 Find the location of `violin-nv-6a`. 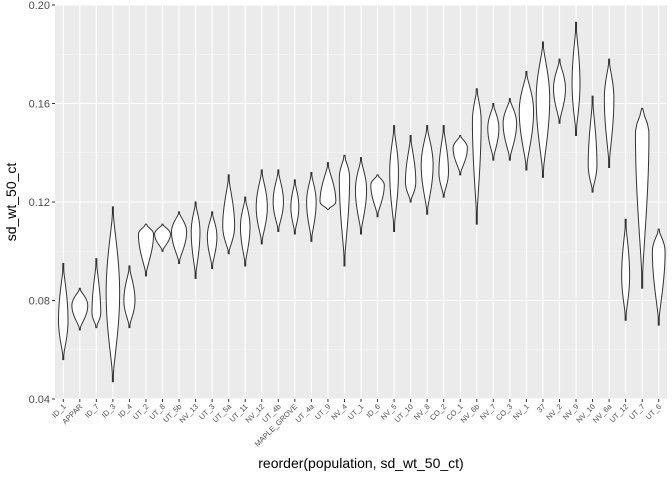

violin-nv-6a is located at coordinates (609, 113).